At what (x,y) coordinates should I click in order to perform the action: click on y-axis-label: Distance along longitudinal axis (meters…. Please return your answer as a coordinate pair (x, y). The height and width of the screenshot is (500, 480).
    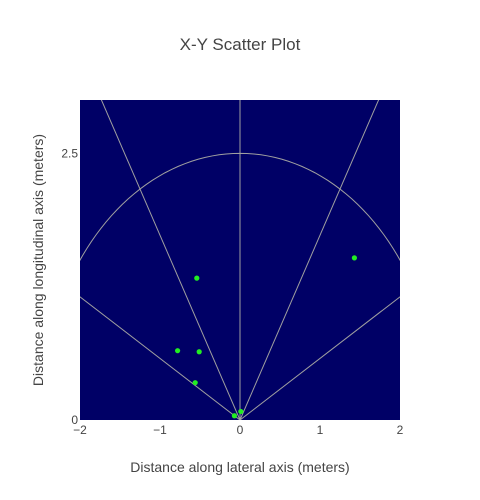
    Looking at the image, I should click on (38, 260).